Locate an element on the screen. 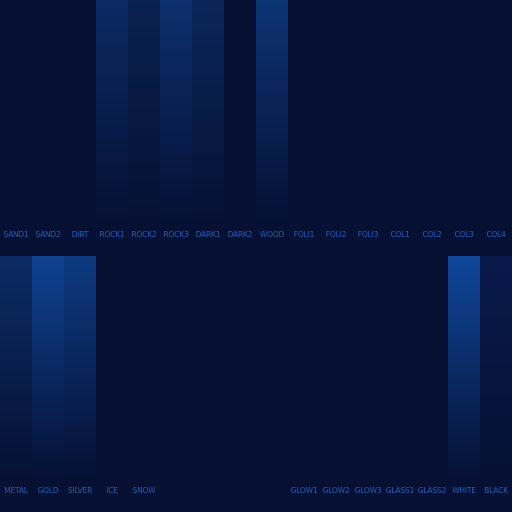  swatch-label: DARK2 is located at coordinates (240, 234).